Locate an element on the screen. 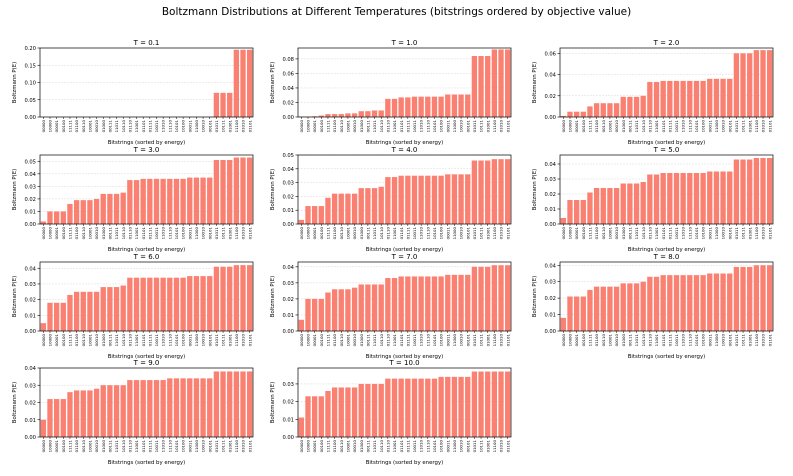 This screenshot has height=476, width=793. x-tick-label: 10111 is located at coordinates (223, 339).